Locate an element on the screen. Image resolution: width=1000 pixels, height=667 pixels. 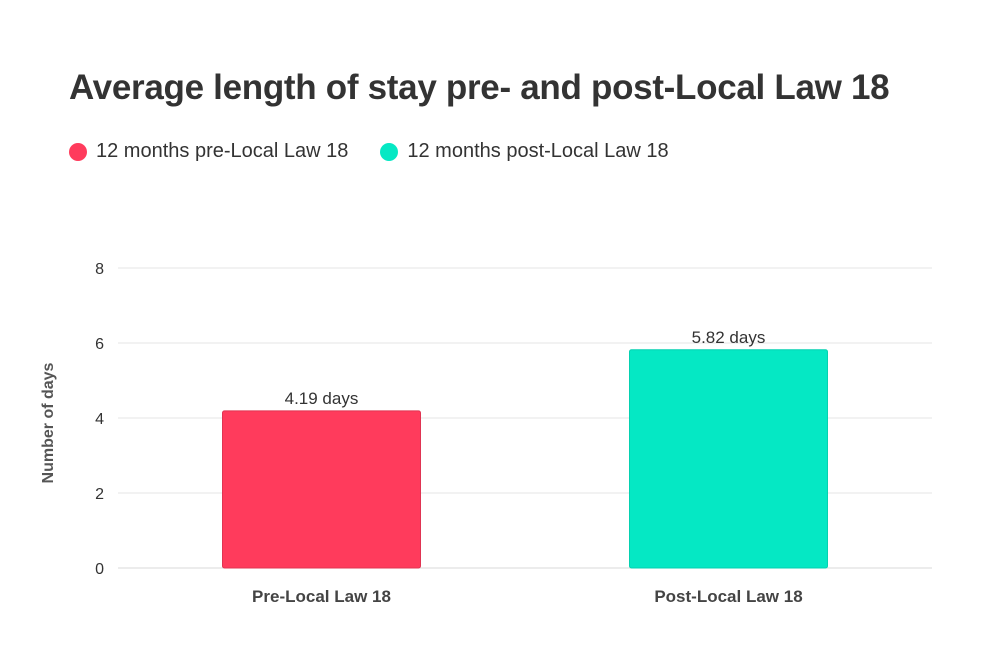
legend-swatch-post is located at coordinates (389, 151).